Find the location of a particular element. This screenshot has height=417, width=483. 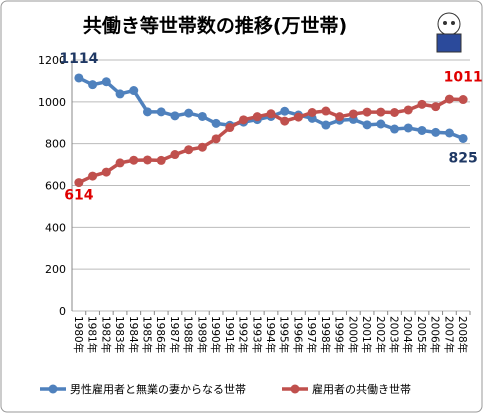

y-tick-label: 200 is located at coordinates (55, 269).